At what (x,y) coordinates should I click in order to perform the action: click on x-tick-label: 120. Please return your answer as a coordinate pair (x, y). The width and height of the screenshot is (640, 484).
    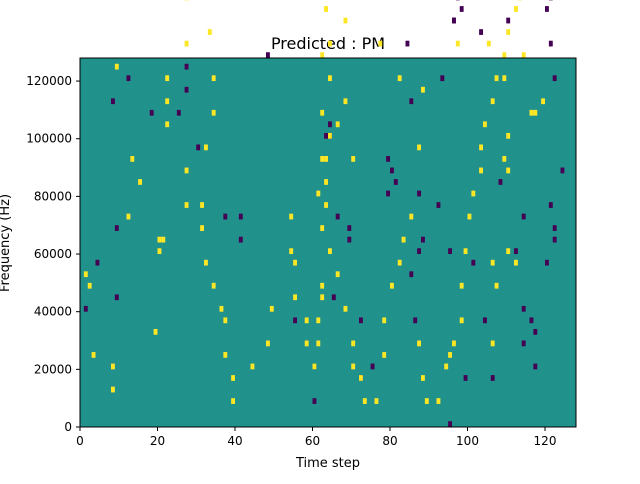
    Looking at the image, I should click on (545, 441).